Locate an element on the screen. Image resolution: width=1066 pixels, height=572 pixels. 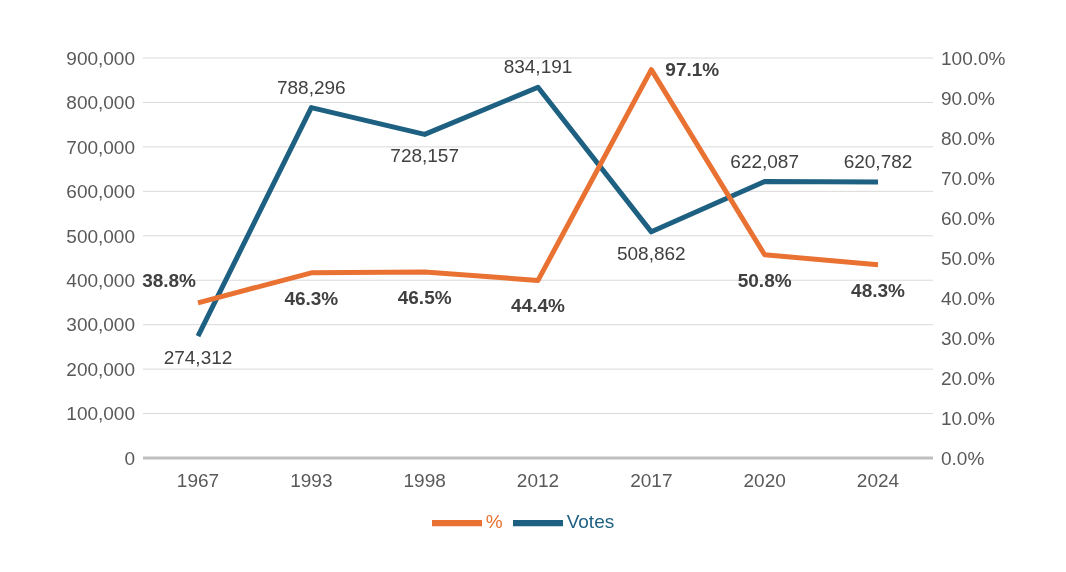
x-tick-label: 1967 is located at coordinates (198, 481).